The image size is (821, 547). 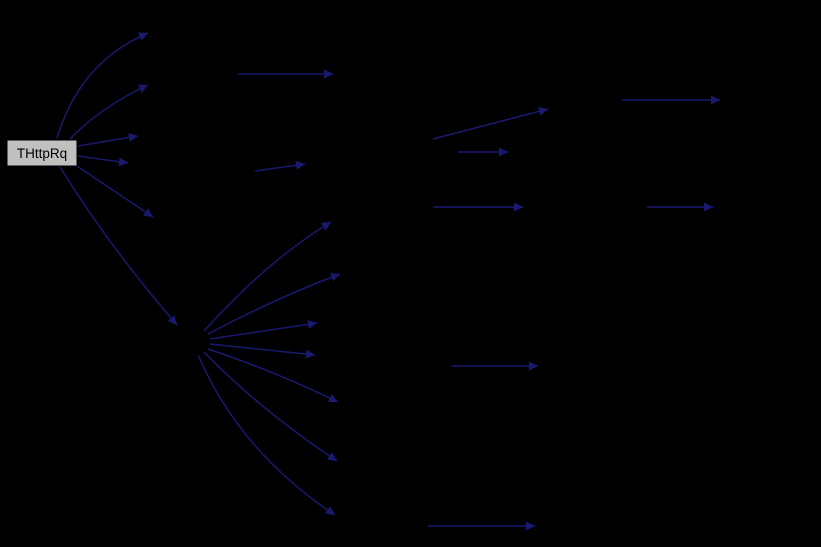 I want to click on node-thttprq: THttpRq, so click(x=42, y=153).